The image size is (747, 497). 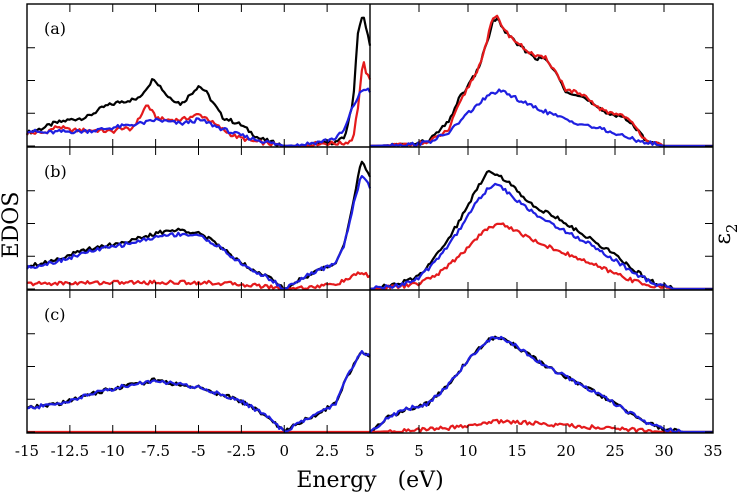 What do you see at coordinates (241, 451) in the screenshot?
I see `x-tick-label-edos: -2.5` at bounding box center [241, 451].